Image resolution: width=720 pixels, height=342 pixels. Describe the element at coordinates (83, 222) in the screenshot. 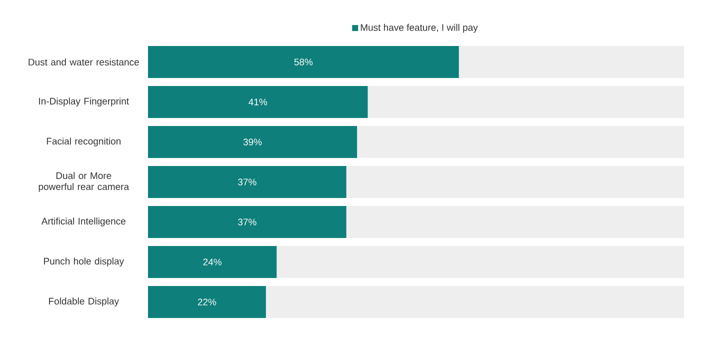

I see `y-tick-label: Artificial Intelligence` at that location.